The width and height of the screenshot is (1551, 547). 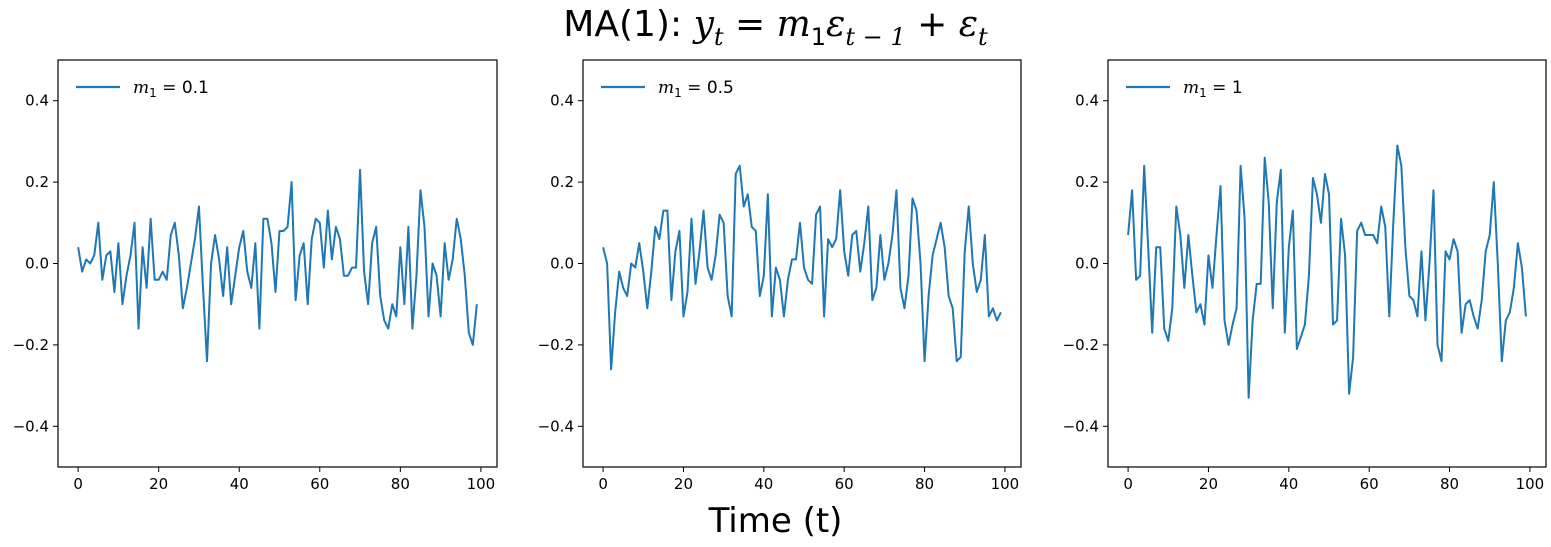 I want to click on x-axis-label: Time (t), so click(x=775, y=521).